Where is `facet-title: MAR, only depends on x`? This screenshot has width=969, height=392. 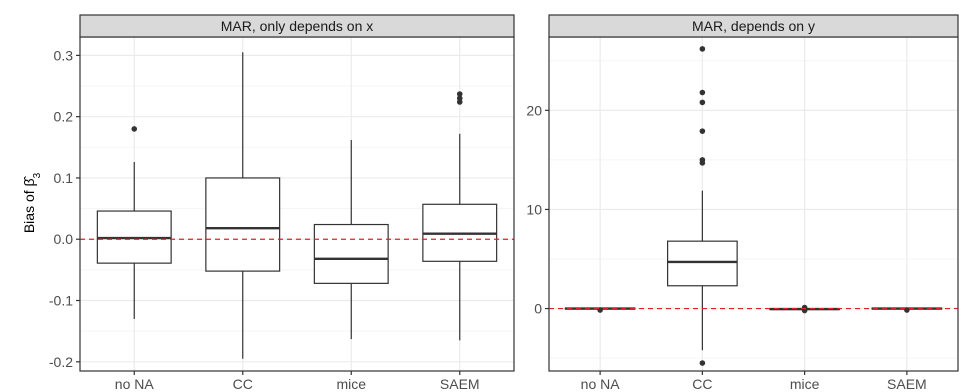 facet-title: MAR, only depends on x is located at coordinates (297, 26).